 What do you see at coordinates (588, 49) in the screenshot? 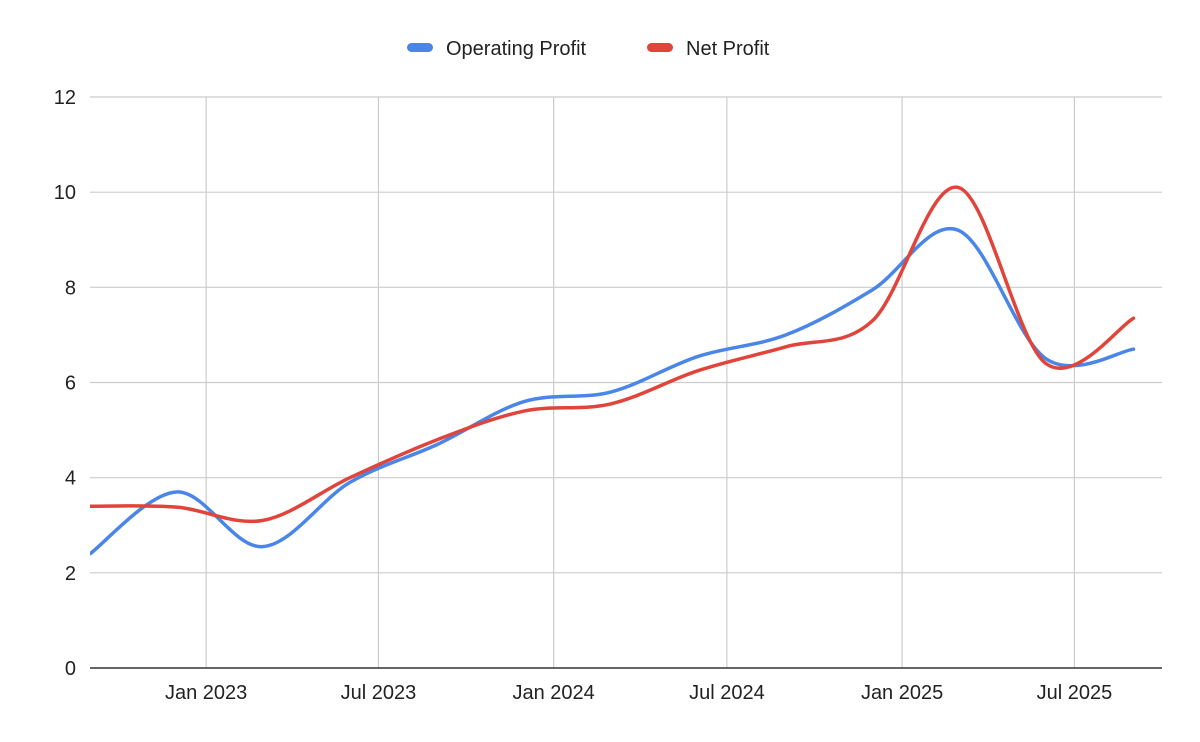
I see `legend: Operating Profit Net Profit` at bounding box center [588, 49].